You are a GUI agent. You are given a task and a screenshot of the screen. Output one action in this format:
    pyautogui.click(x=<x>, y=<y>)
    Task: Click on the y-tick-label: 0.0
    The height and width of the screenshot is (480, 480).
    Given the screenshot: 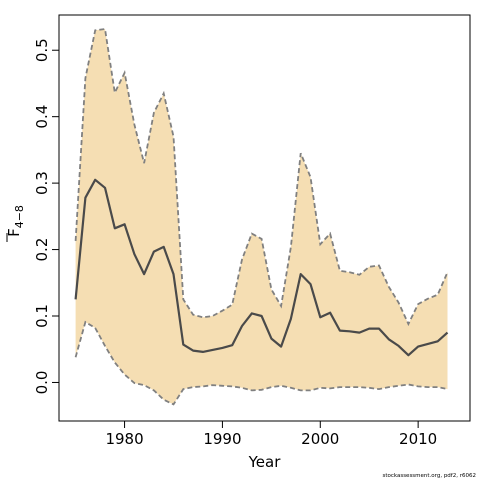 What is the action you would take?
    pyautogui.click(x=42, y=383)
    